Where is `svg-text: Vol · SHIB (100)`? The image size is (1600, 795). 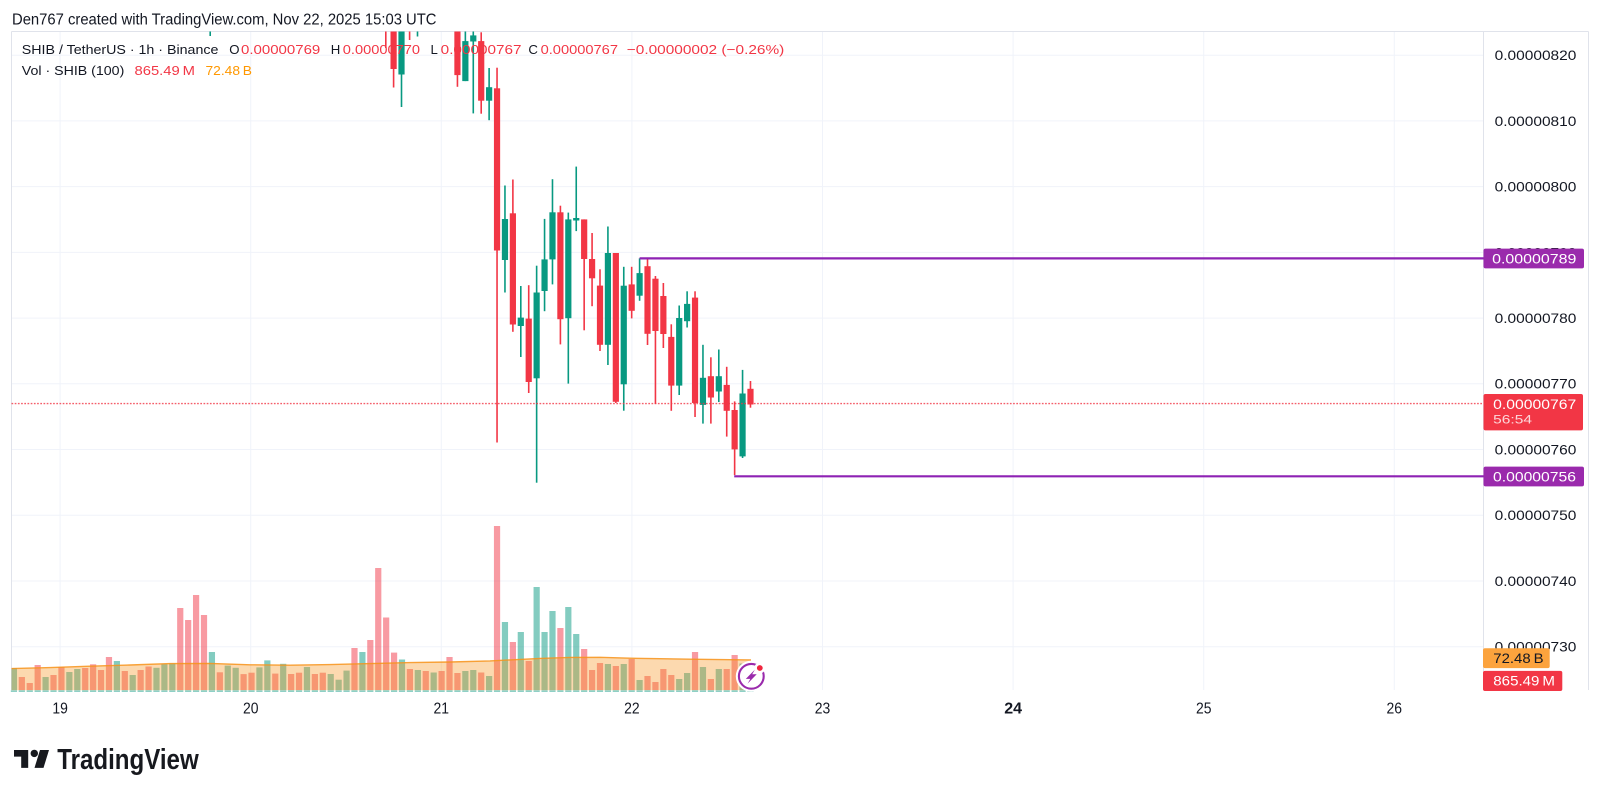 svg-text: Vol · SHIB (100) is located at coordinates (73, 70).